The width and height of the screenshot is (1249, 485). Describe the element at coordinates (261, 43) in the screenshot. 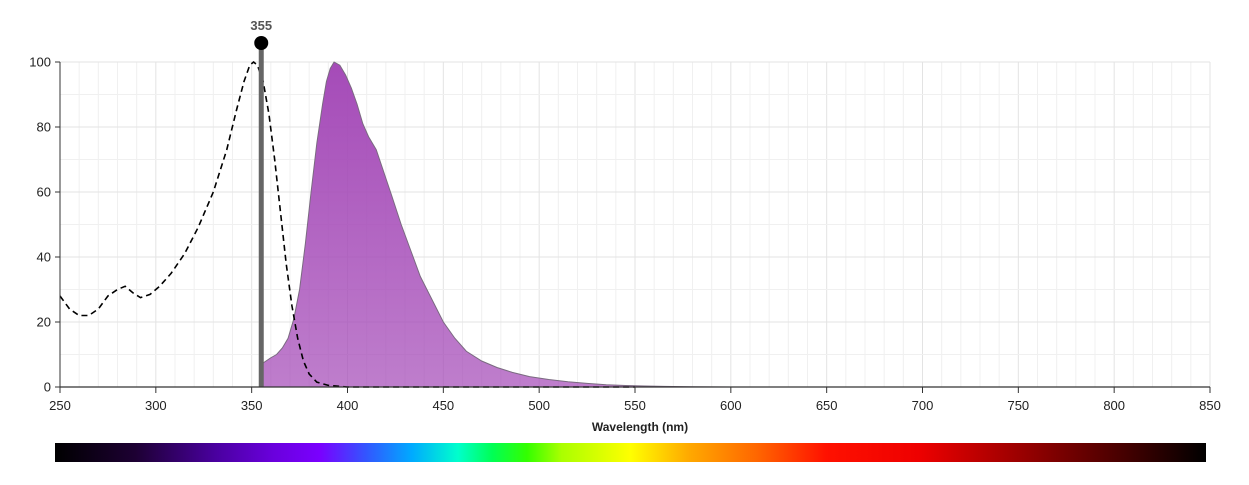

I see `marker-handle` at that location.